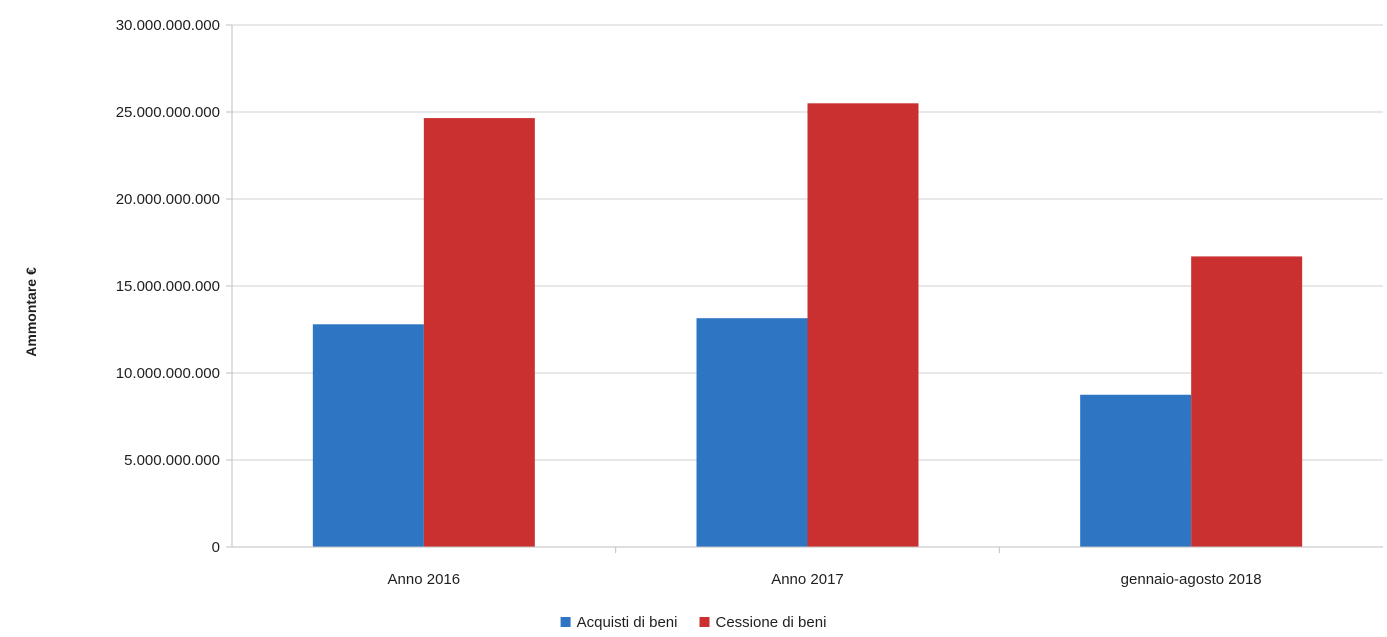  I want to click on legend: Acquisti di beni Cessione di beni, so click(693, 622).